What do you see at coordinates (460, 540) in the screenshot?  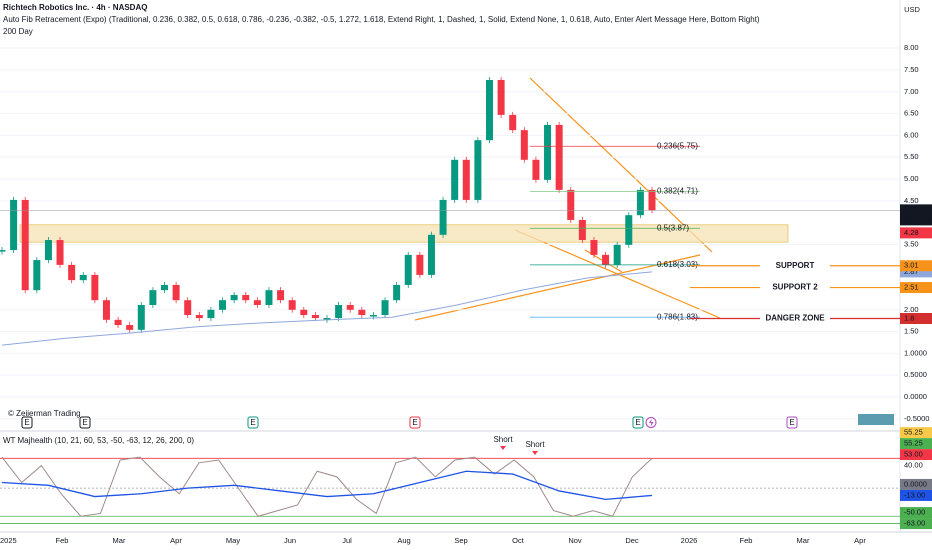 I see `x-tick-label: Sep` at bounding box center [460, 540].